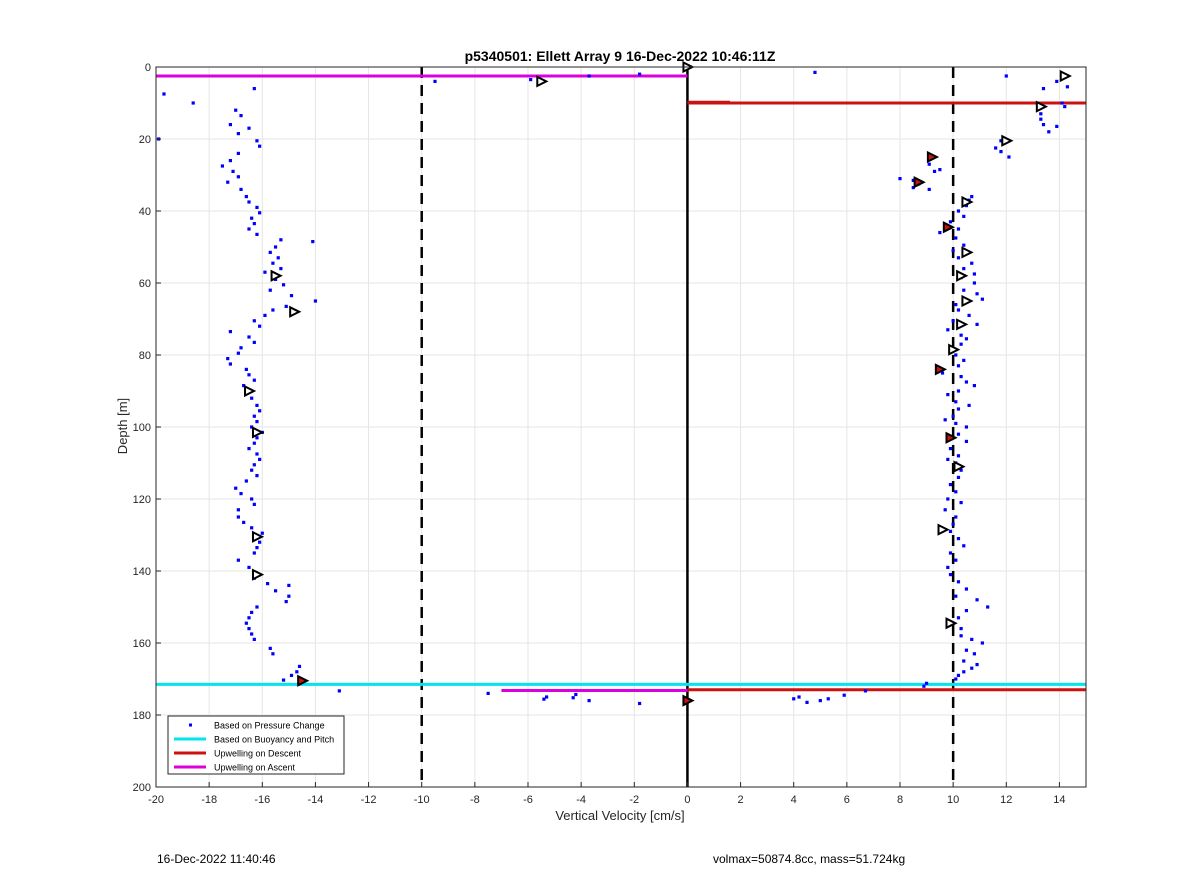 The width and height of the screenshot is (1200, 885). What do you see at coordinates (258, 754) in the screenshot?
I see `legend-entry-label: Upwelling on Descent` at bounding box center [258, 754].